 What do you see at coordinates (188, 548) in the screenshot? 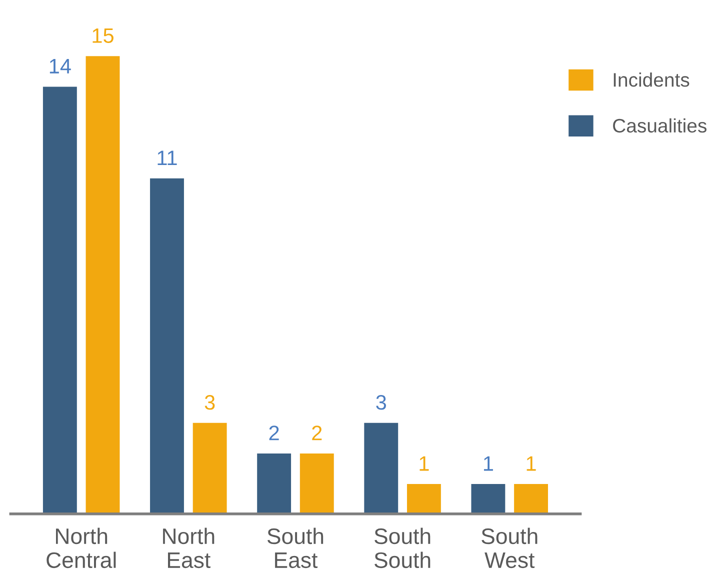
I see `x-tick-label: North East` at bounding box center [188, 548].